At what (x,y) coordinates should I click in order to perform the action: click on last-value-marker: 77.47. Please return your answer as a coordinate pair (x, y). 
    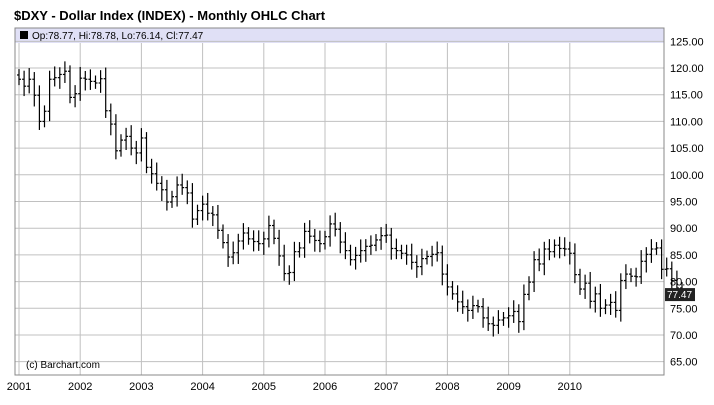
    Looking at the image, I should click on (680, 295).